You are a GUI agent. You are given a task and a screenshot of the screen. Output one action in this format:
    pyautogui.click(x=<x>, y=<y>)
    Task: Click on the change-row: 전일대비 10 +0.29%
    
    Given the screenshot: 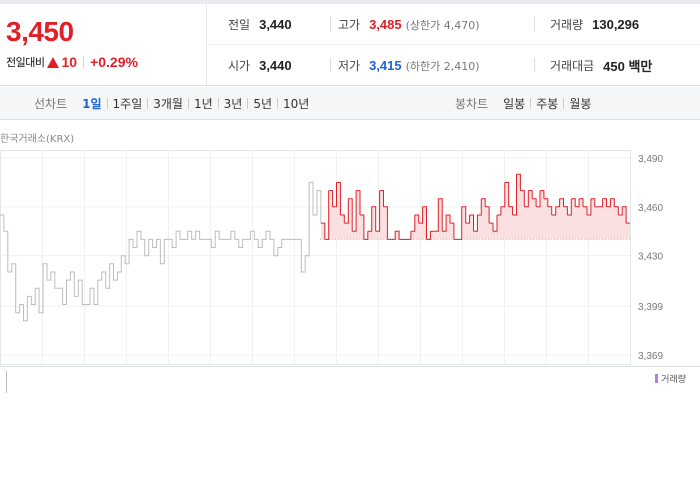 What is the action you would take?
    pyautogui.click(x=72, y=62)
    